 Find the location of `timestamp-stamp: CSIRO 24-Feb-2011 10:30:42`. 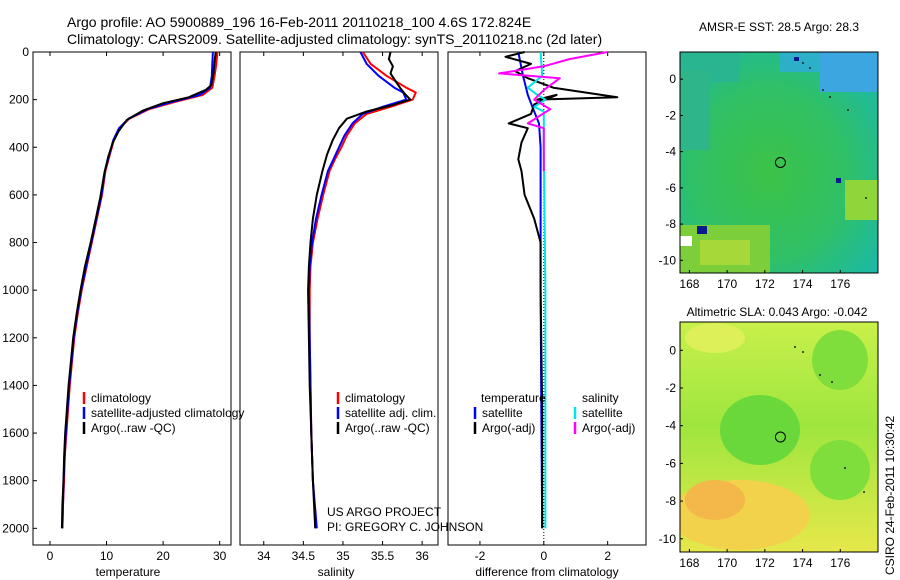

timestamp-stamp: CSIRO 24-Feb-2011 10:30:42 is located at coordinates (890, 495).